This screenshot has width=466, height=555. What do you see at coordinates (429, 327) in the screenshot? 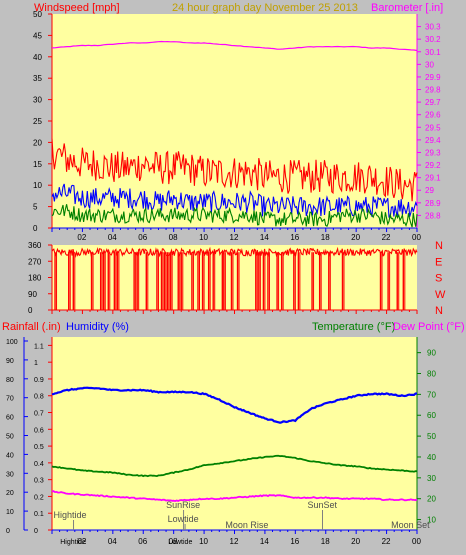
I see `dewpoint-axis-title: Dew Point (°F)` at bounding box center [429, 327].